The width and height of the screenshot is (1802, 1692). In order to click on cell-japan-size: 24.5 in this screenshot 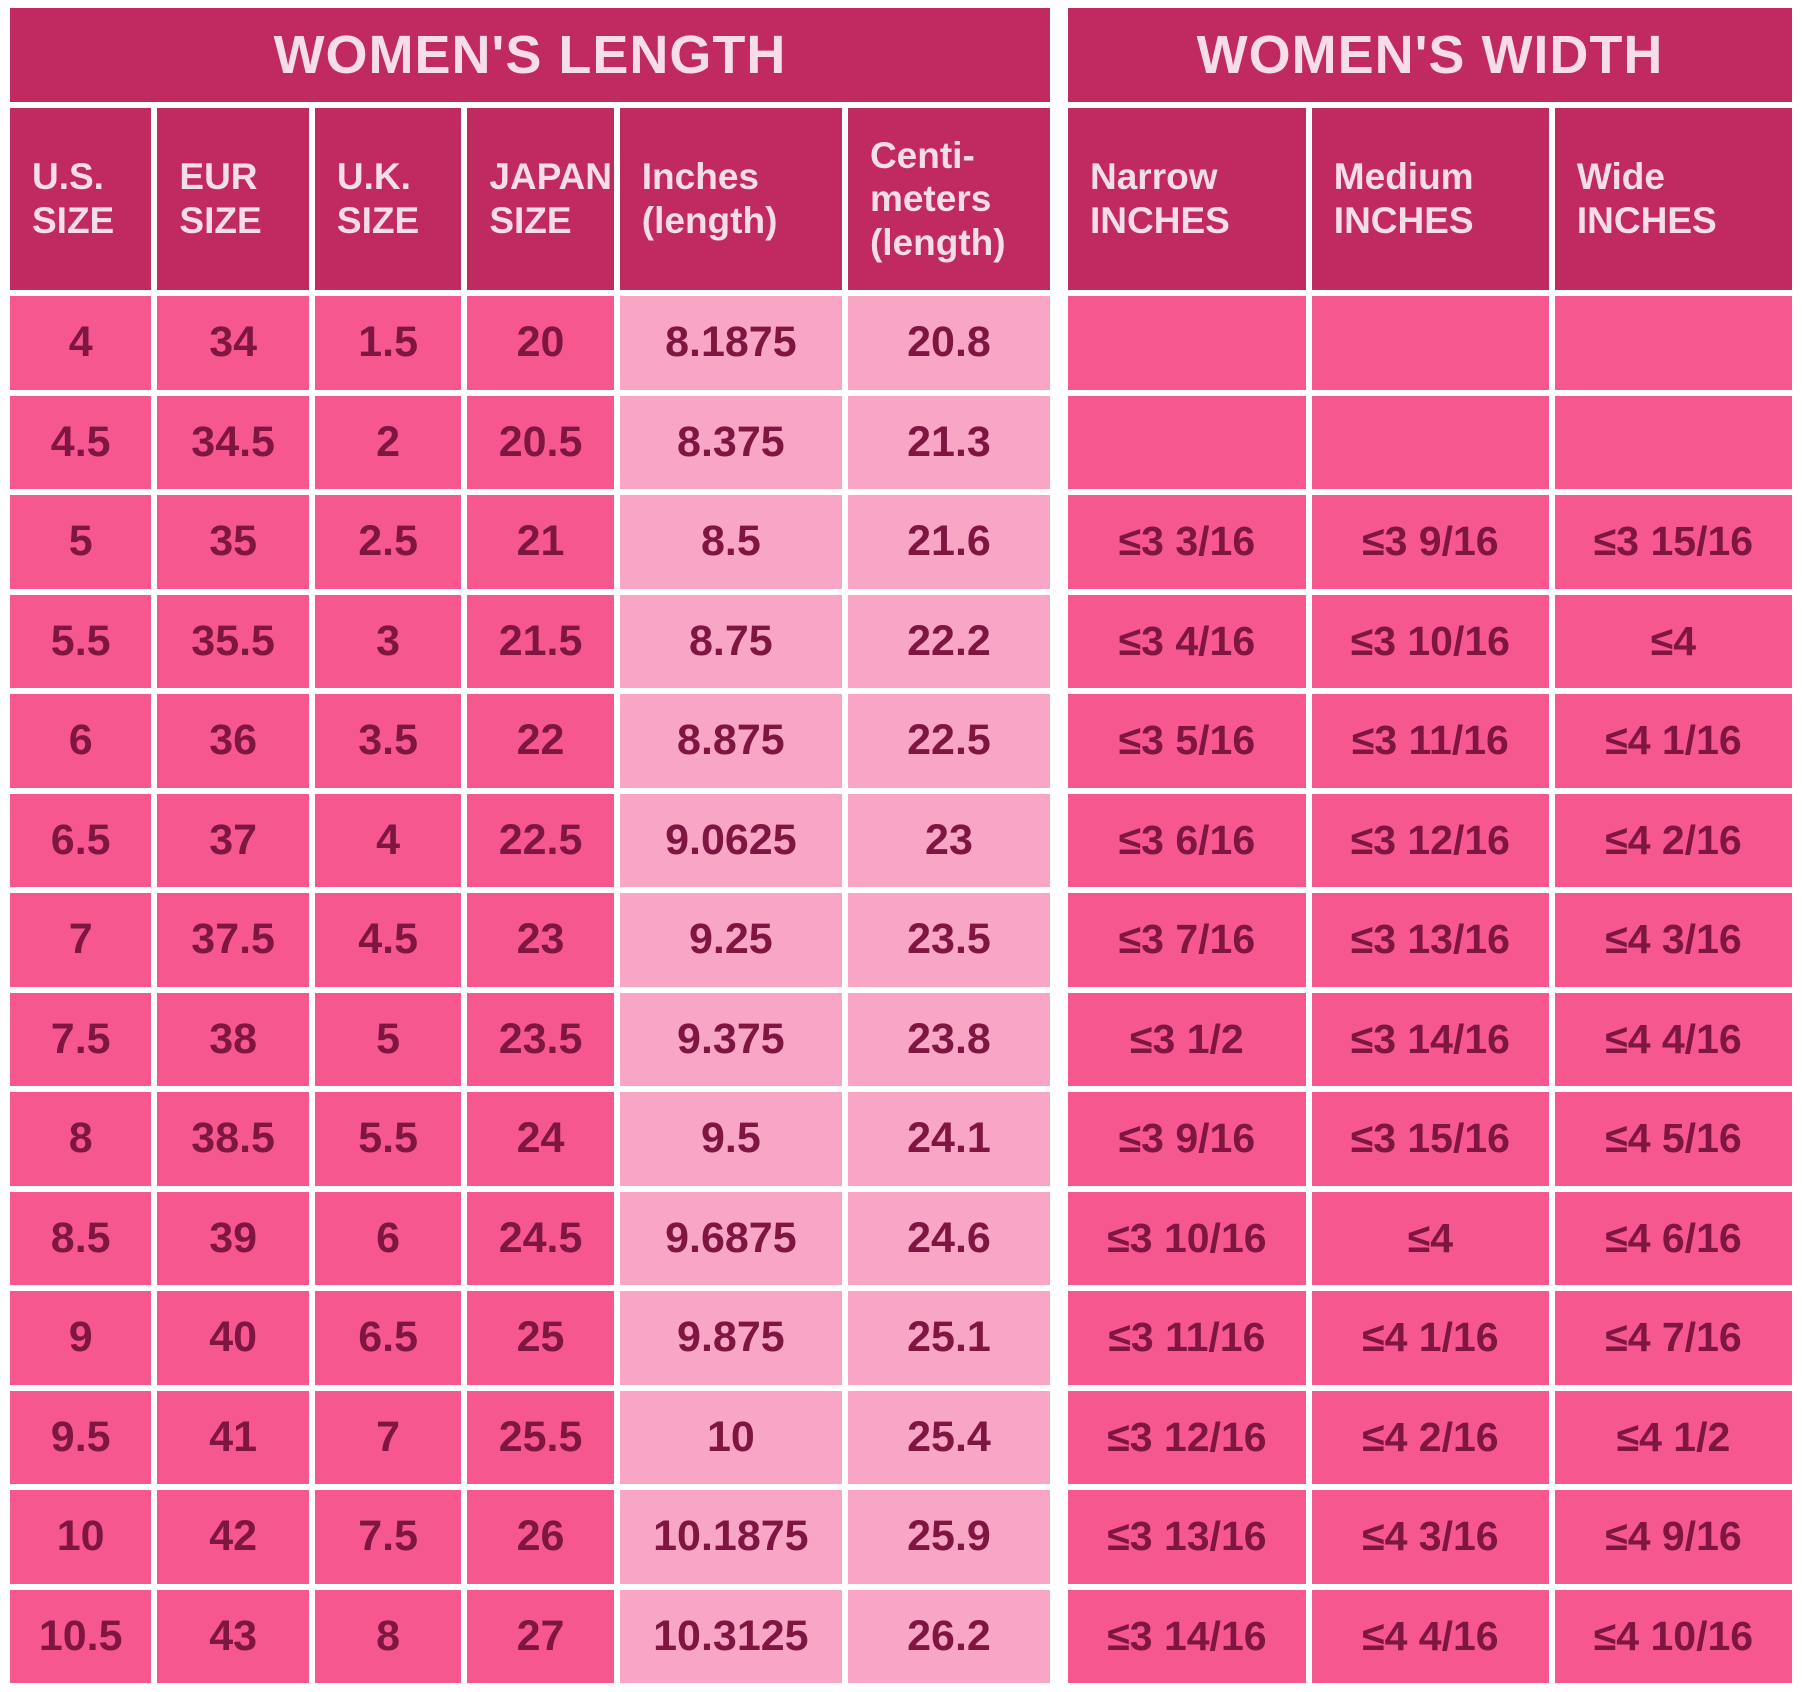, I will do `click(540, 1238)`.